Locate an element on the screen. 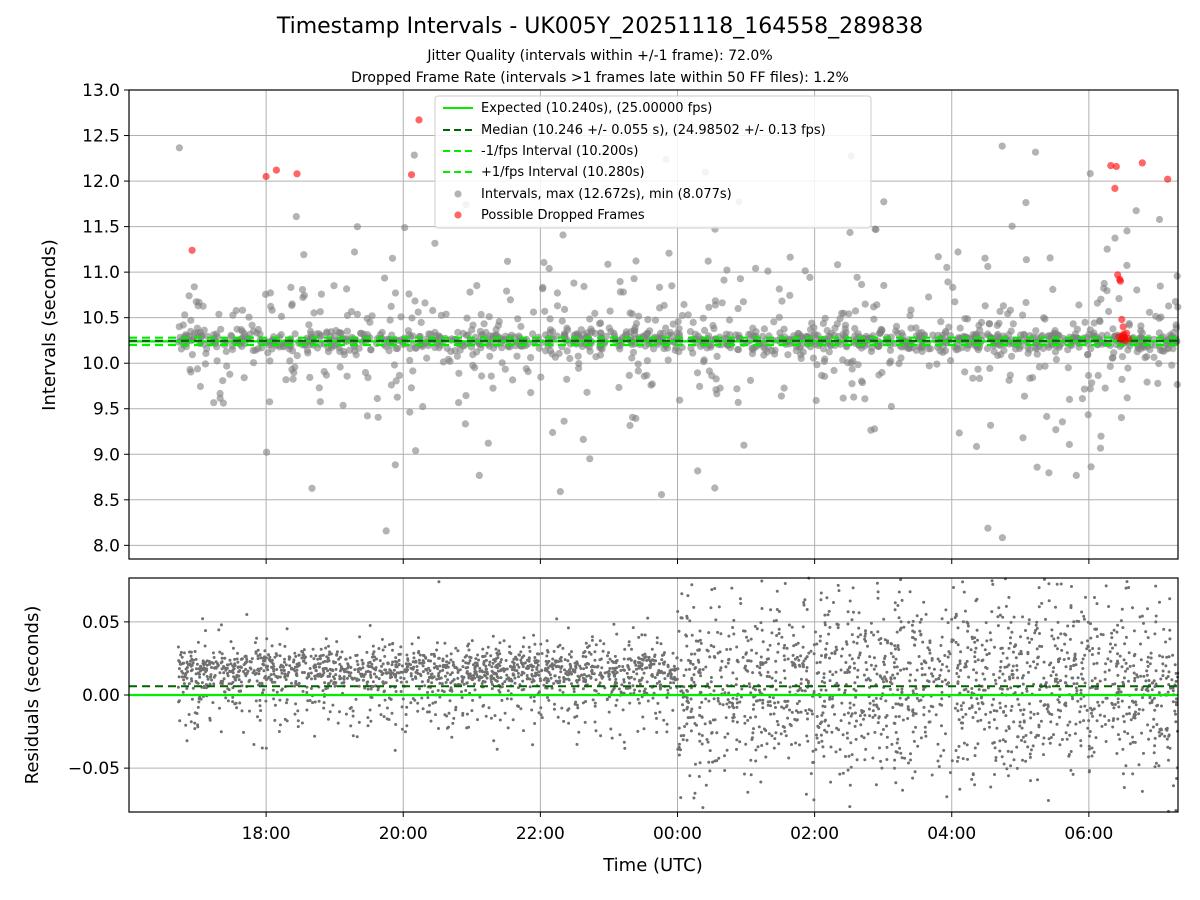 This screenshot has width=1200, height=900. legend-plus-fps-label: +1/fps Interval (10.280s) is located at coordinates (563, 172).